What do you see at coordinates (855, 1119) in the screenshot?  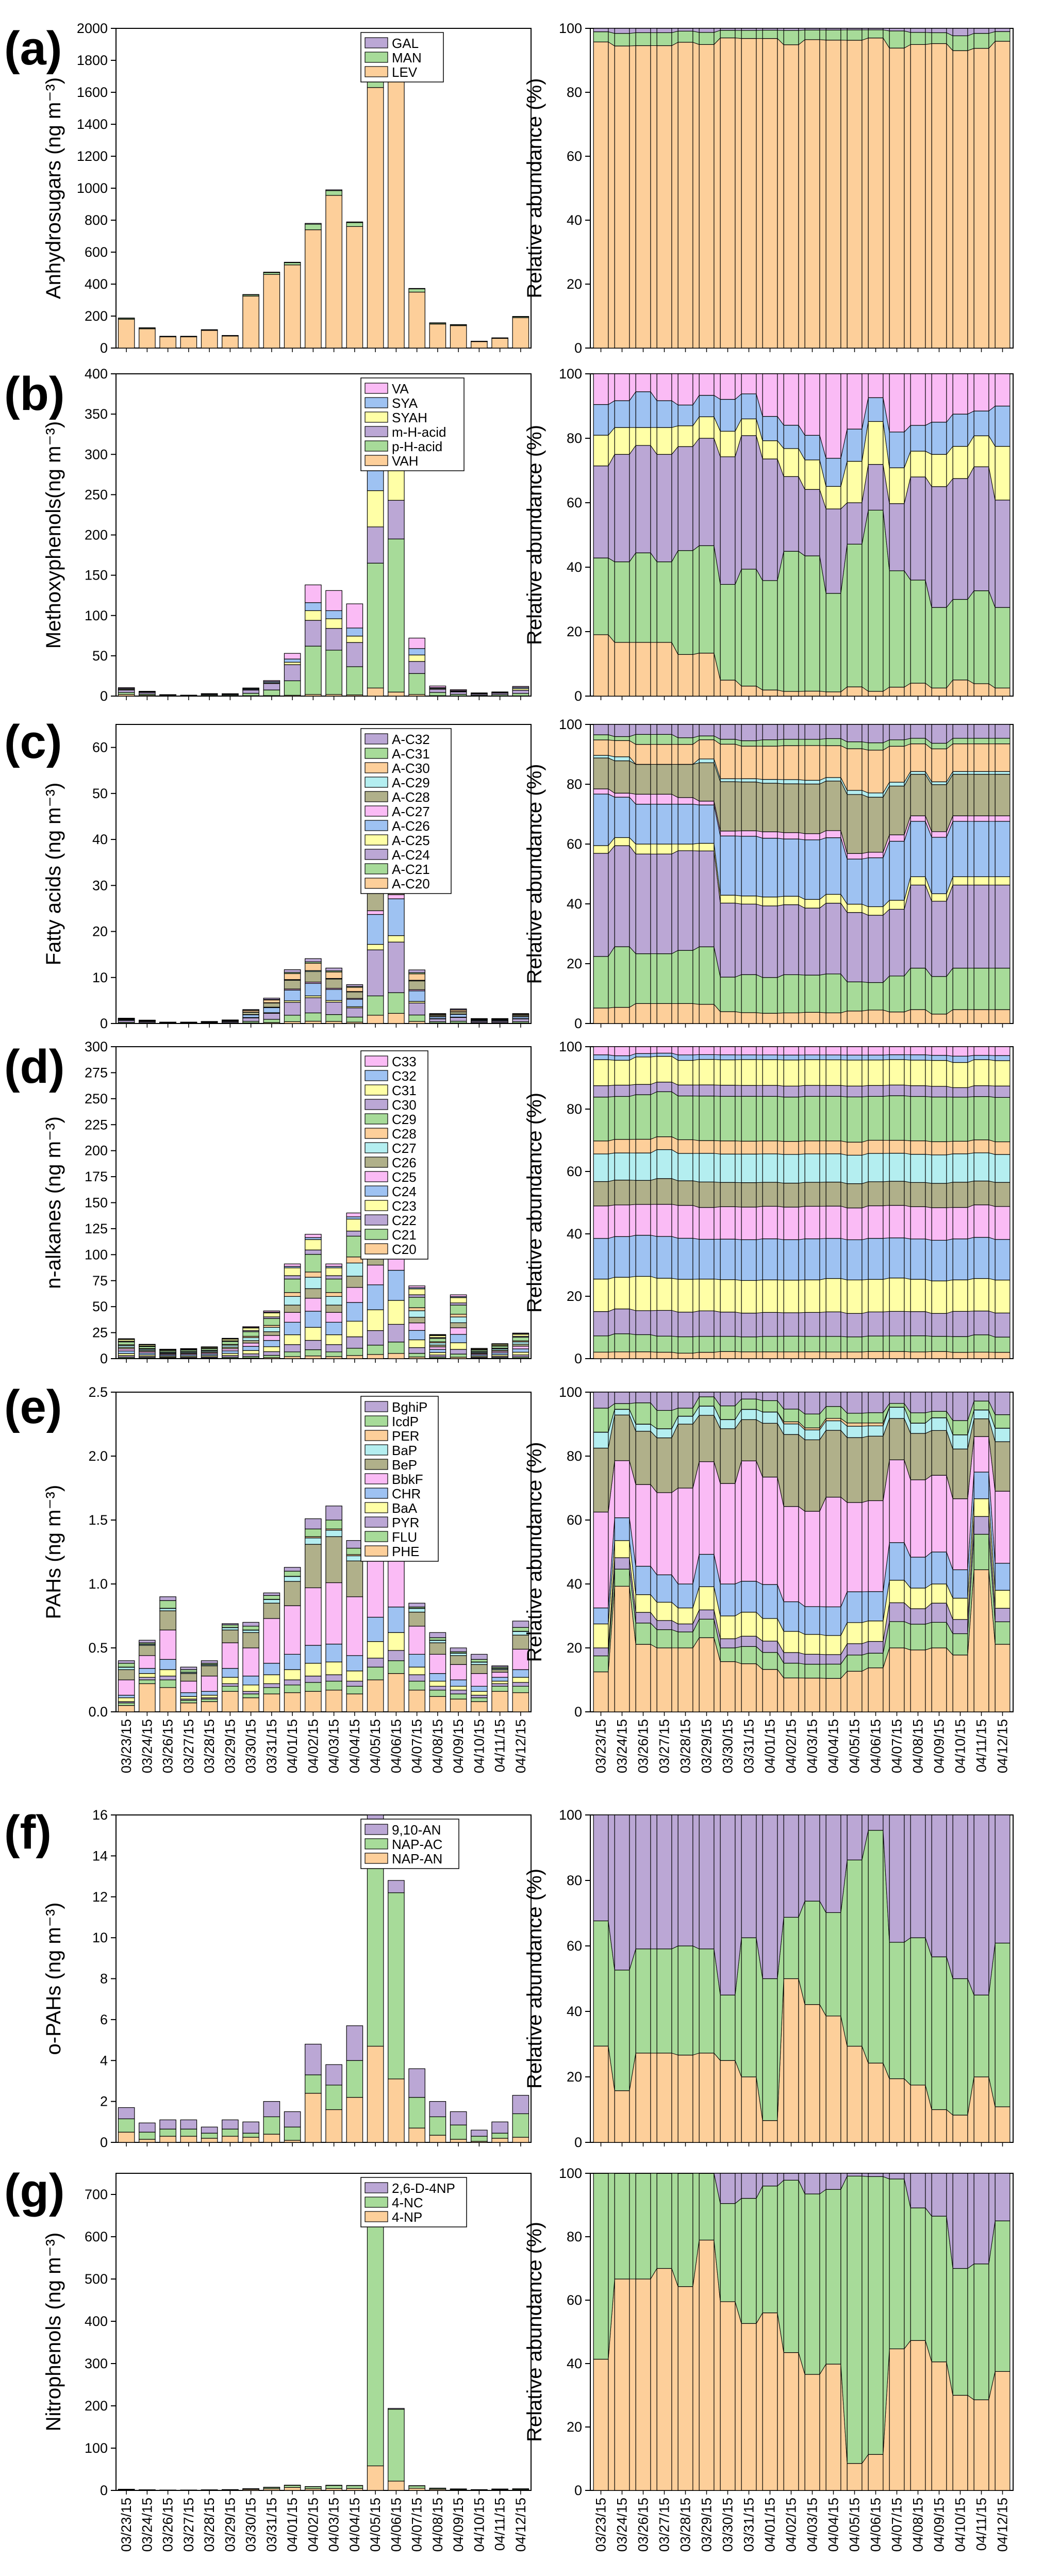 I see `relative-bar-c29` at bounding box center [855, 1119].